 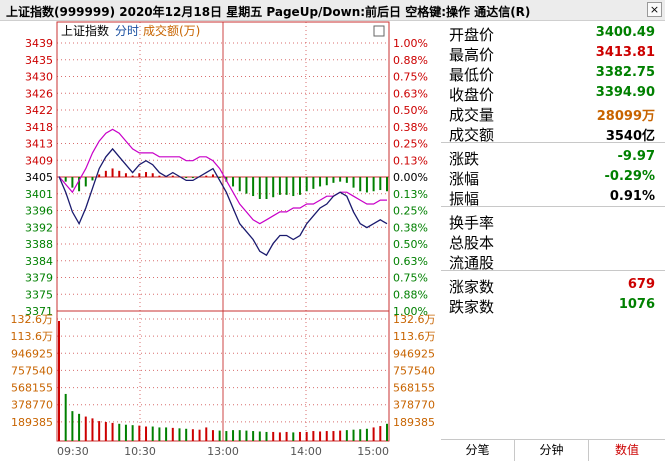 I want to click on info-row: 成交额 3540亿, so click(x=553, y=133).